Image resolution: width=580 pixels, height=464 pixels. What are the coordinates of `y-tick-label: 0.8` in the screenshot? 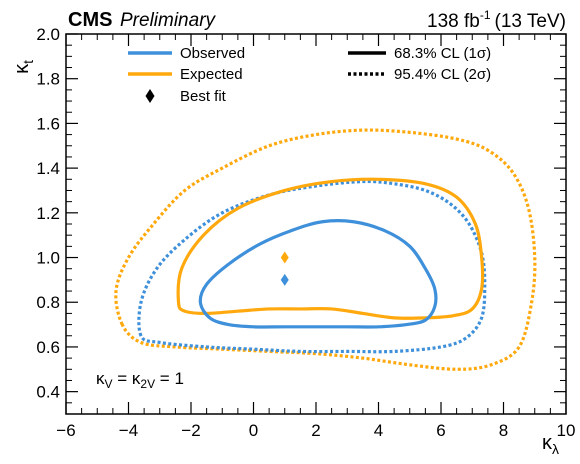 It's located at (48, 302).